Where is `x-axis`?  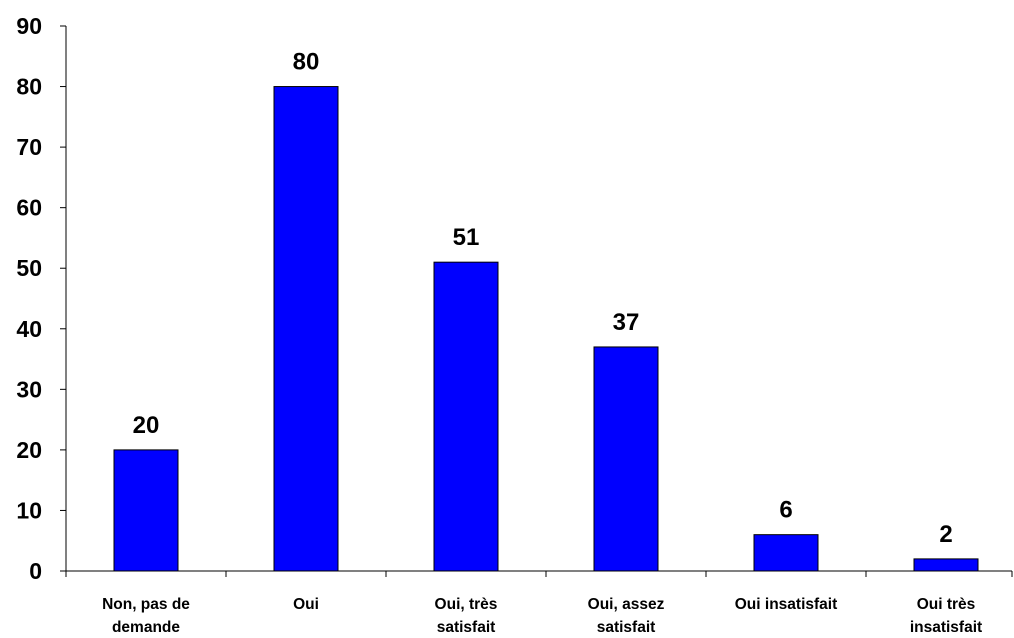 x-axis is located at coordinates (539, 573).